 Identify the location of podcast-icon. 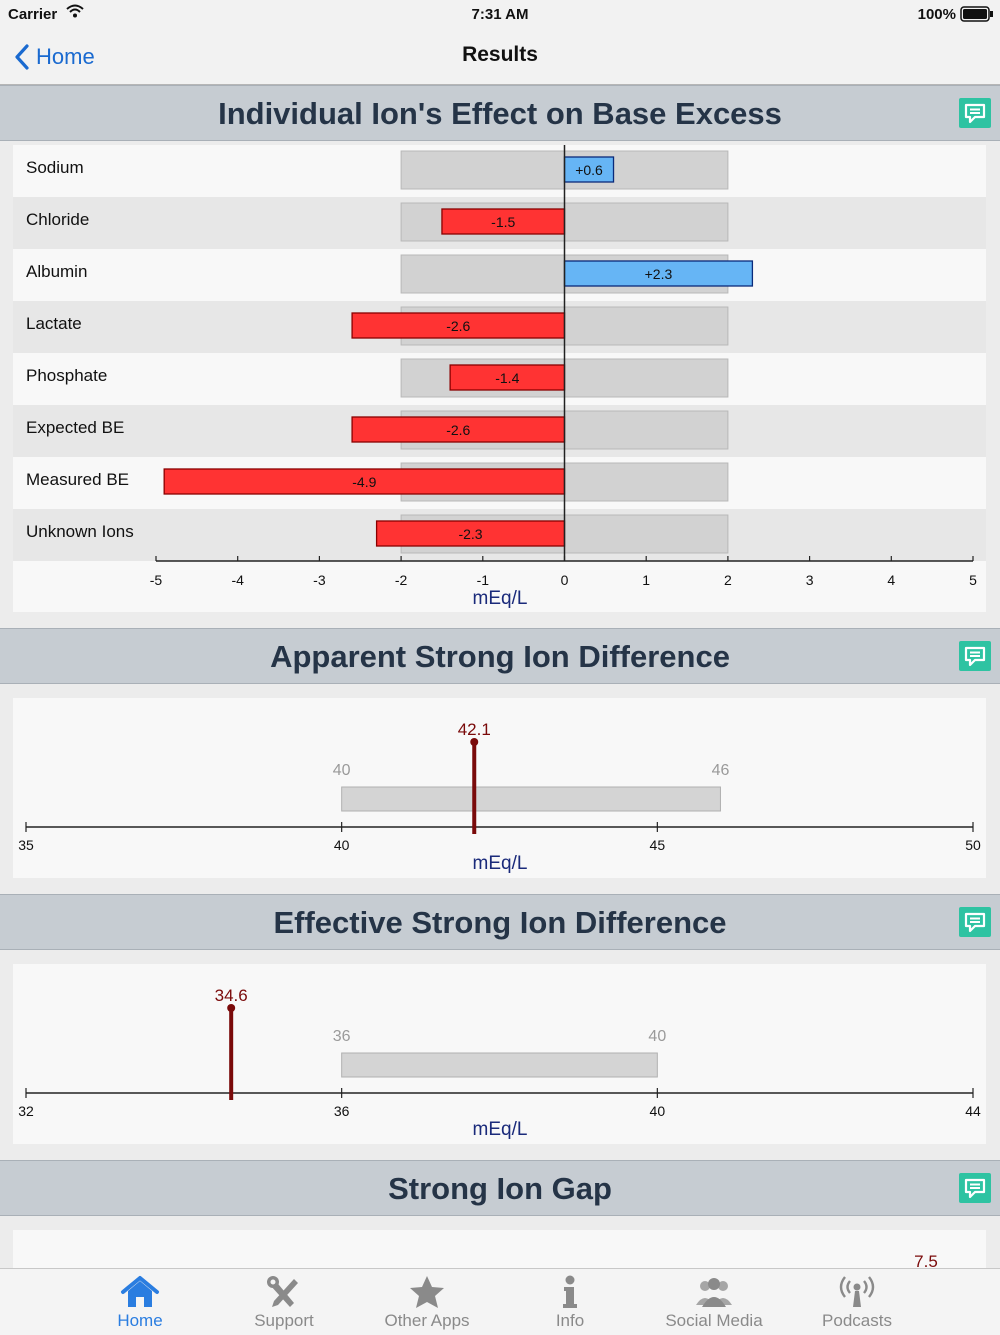
(857, 1291).